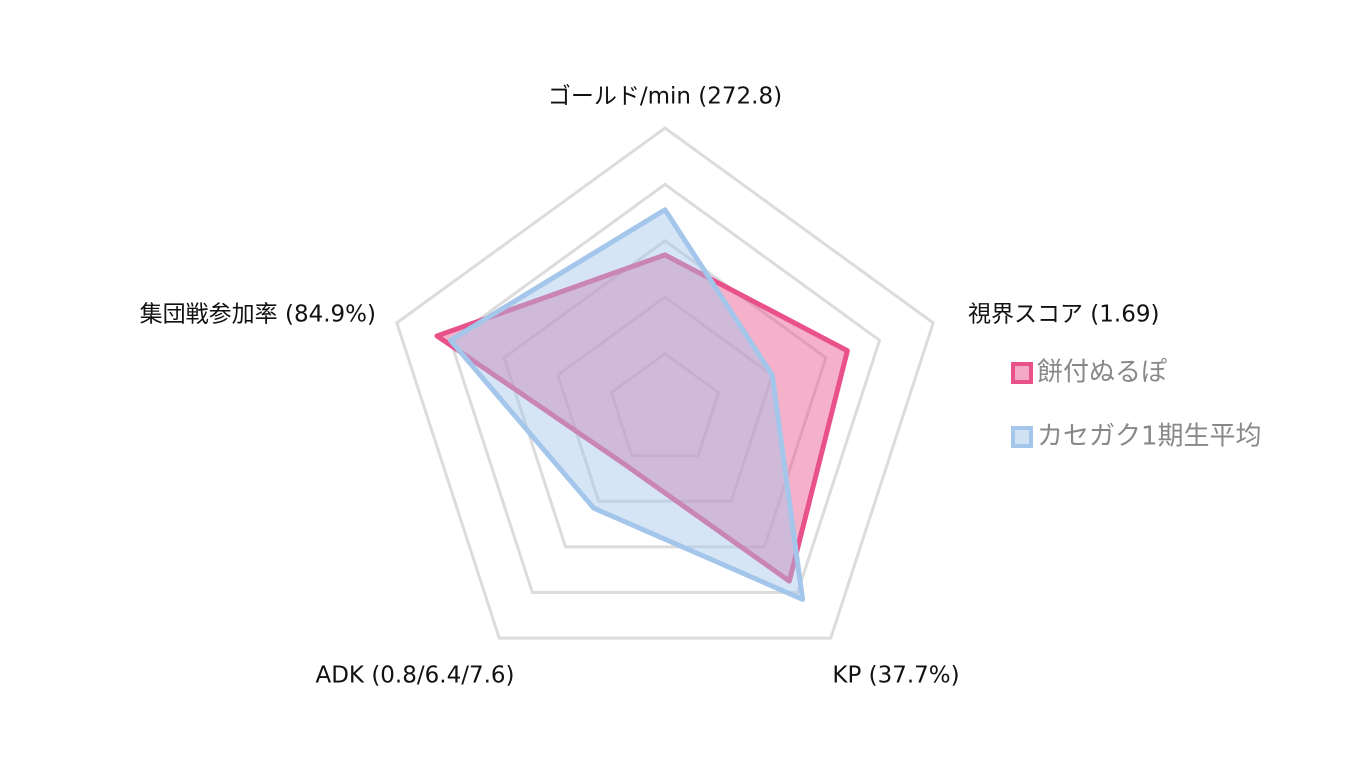 The image size is (1366, 772). Describe the element at coordinates (414, 676) in the screenshot. I see `axis-label: ADK (0.8/6.4/7.6)` at that location.